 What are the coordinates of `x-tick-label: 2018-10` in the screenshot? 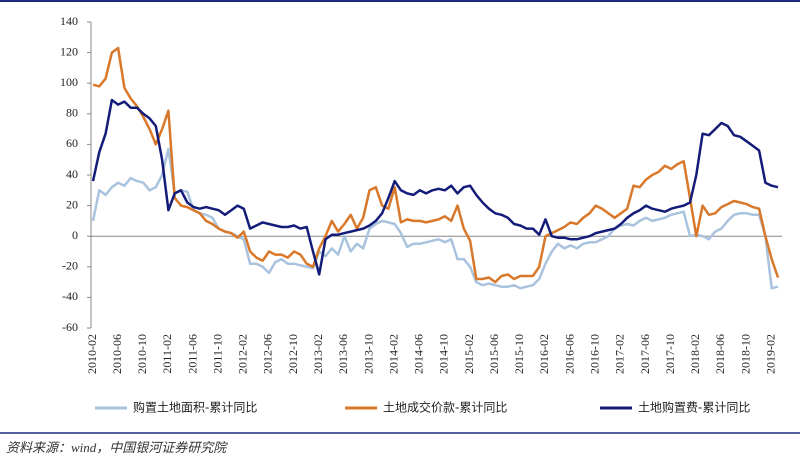 It's located at (745, 354).